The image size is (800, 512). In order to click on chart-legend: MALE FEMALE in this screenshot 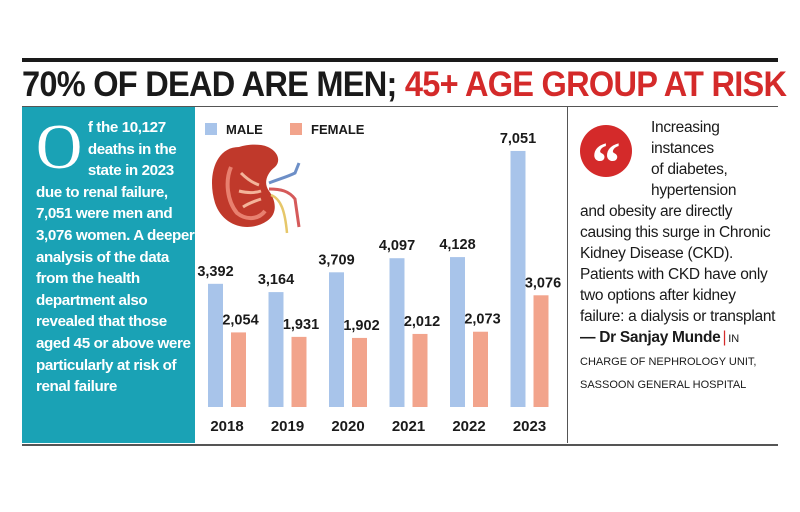, I will do `click(285, 129)`.